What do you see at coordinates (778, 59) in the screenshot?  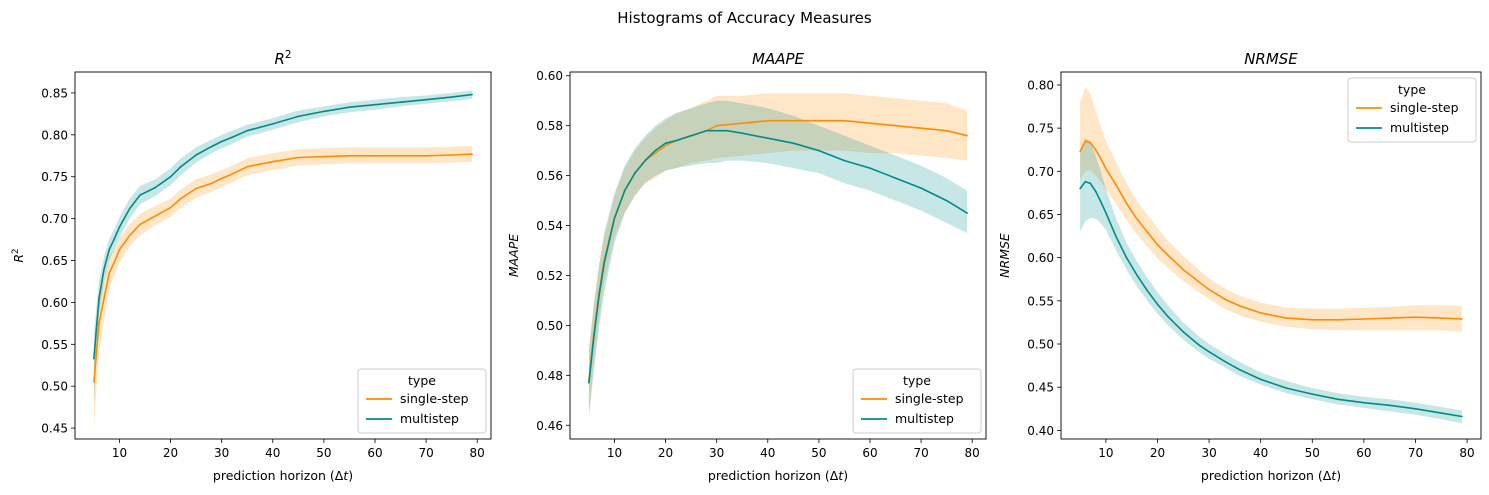 I see `chart-title: MAAPE` at bounding box center [778, 59].